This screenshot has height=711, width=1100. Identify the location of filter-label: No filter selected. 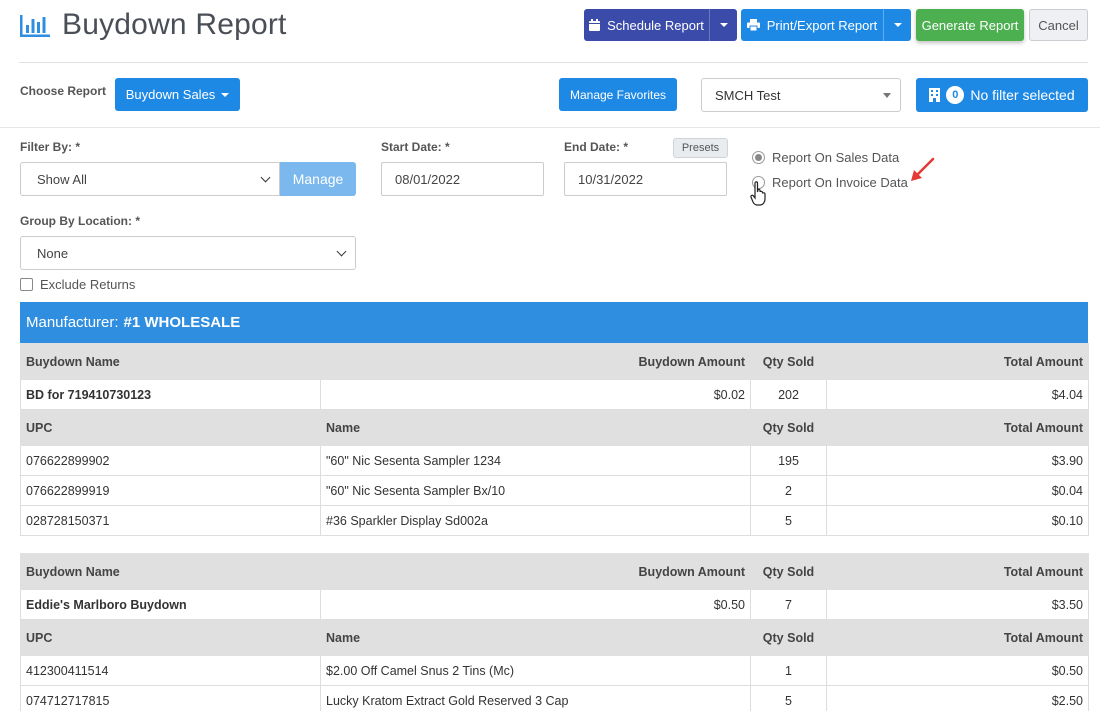
(1022, 95).